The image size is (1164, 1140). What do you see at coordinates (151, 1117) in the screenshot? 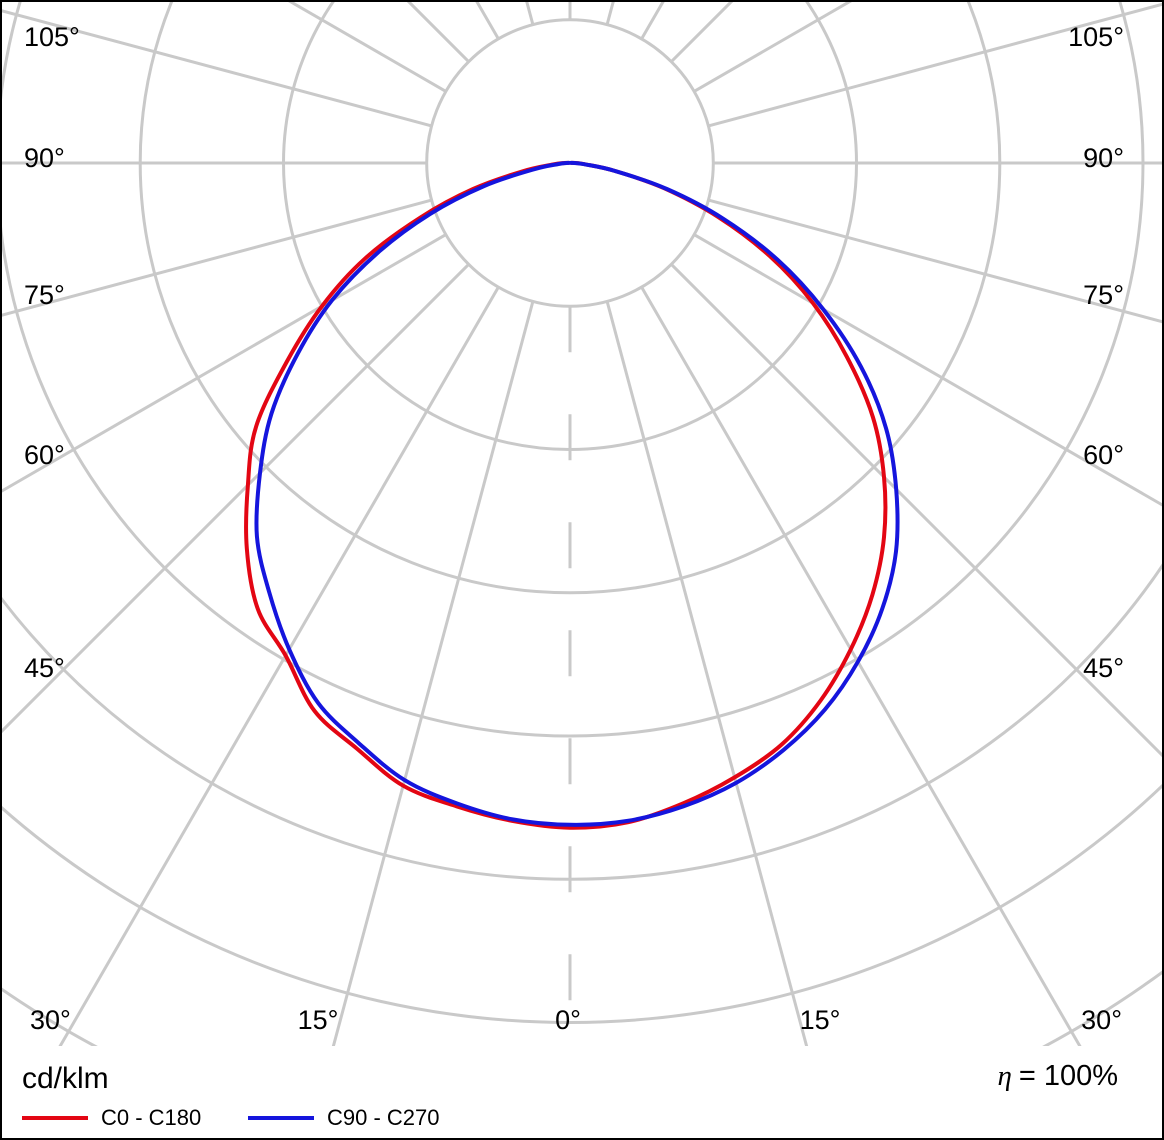
I see `legend-label-c0-c180: C0 - C180` at bounding box center [151, 1117].